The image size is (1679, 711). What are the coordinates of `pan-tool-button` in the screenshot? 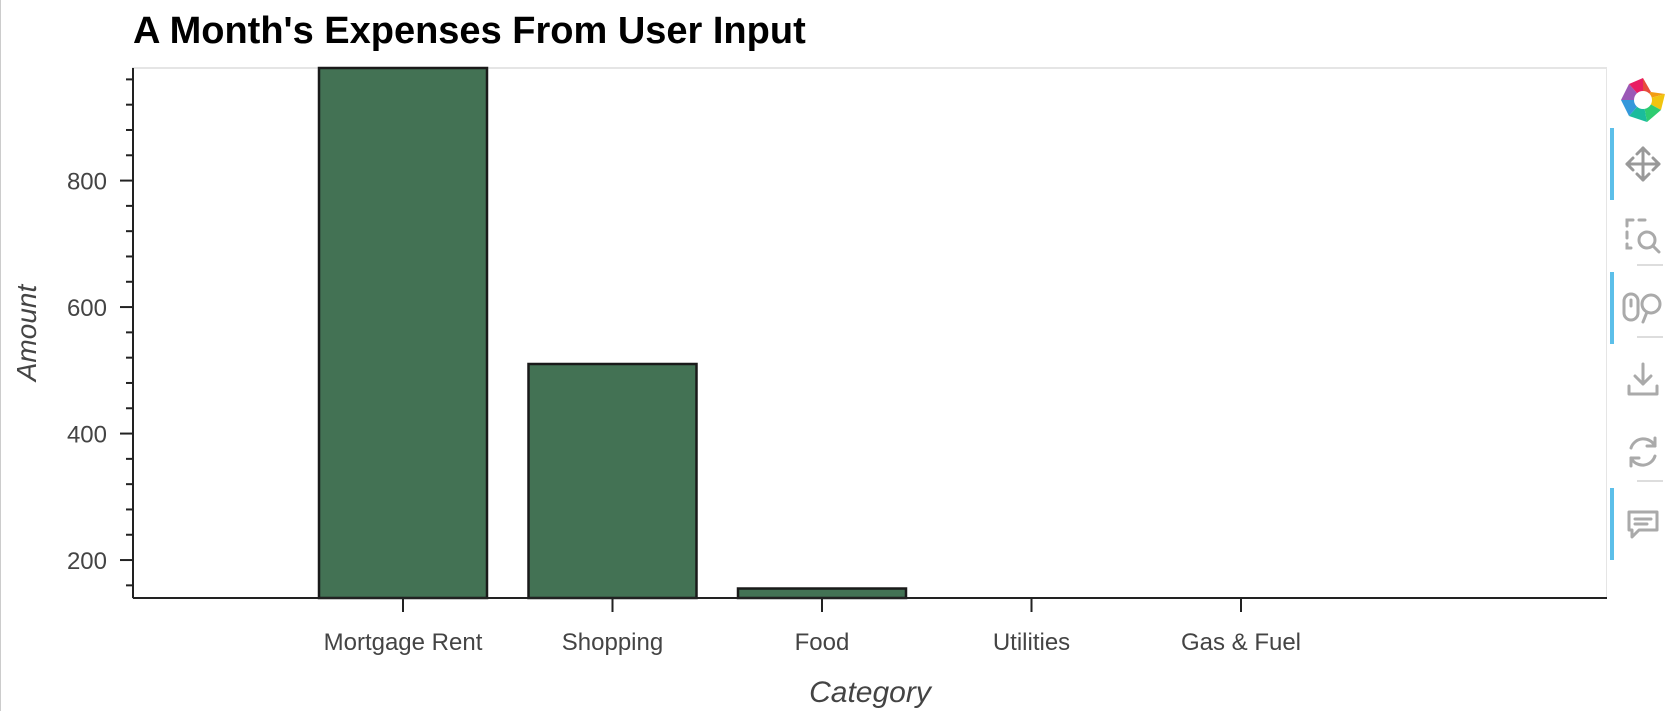 It's located at (1643, 164).